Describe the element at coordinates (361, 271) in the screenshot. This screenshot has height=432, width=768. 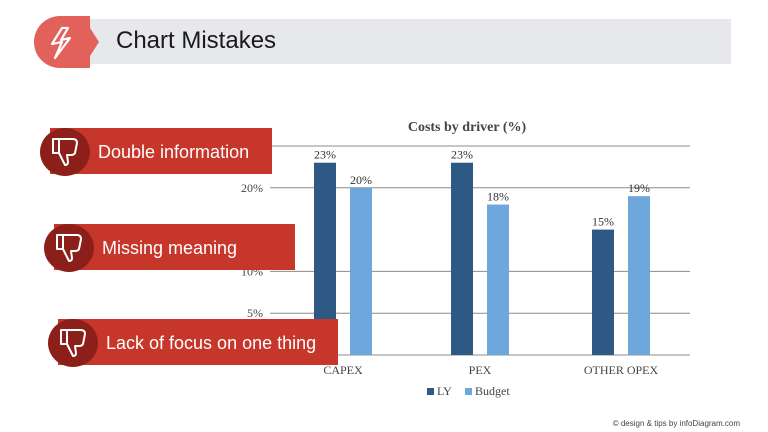
I see `bar-budget-capex` at that location.